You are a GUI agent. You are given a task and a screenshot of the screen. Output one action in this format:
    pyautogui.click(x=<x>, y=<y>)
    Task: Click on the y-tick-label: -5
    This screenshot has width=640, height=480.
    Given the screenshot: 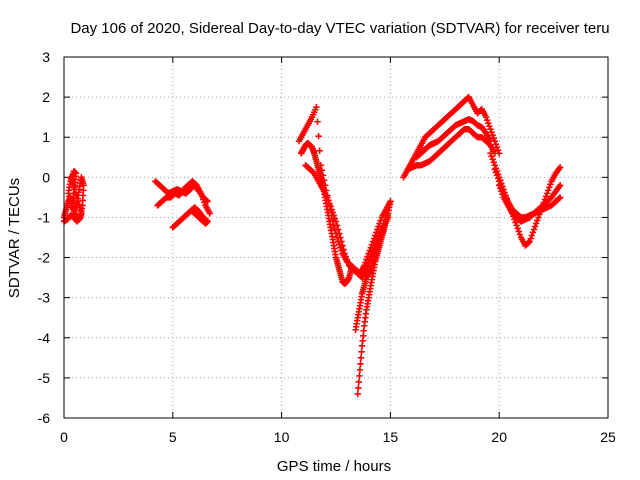 What is the action you would take?
    pyautogui.click(x=44, y=378)
    